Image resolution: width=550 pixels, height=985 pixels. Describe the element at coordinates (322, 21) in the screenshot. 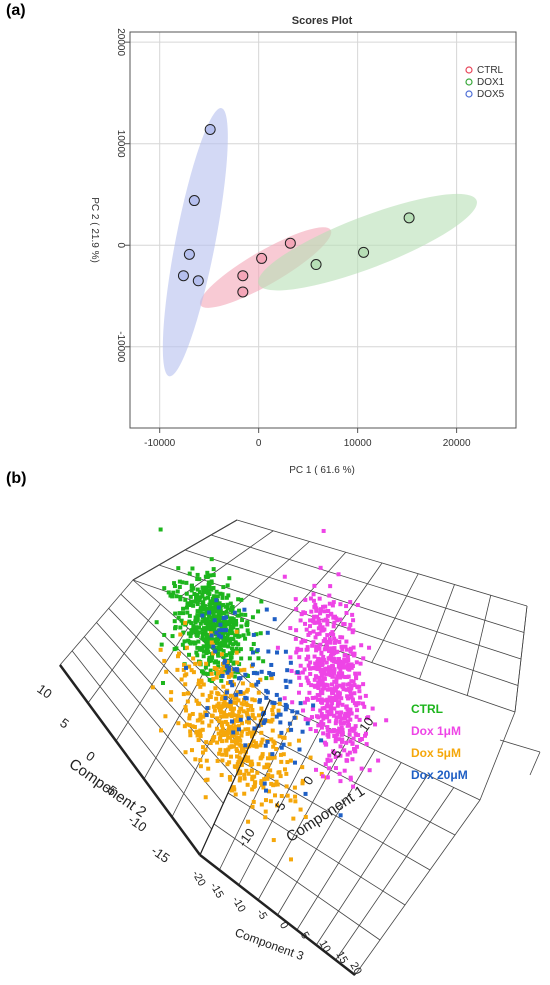

I see `scores-plot-title: Scores Plot` at that location.